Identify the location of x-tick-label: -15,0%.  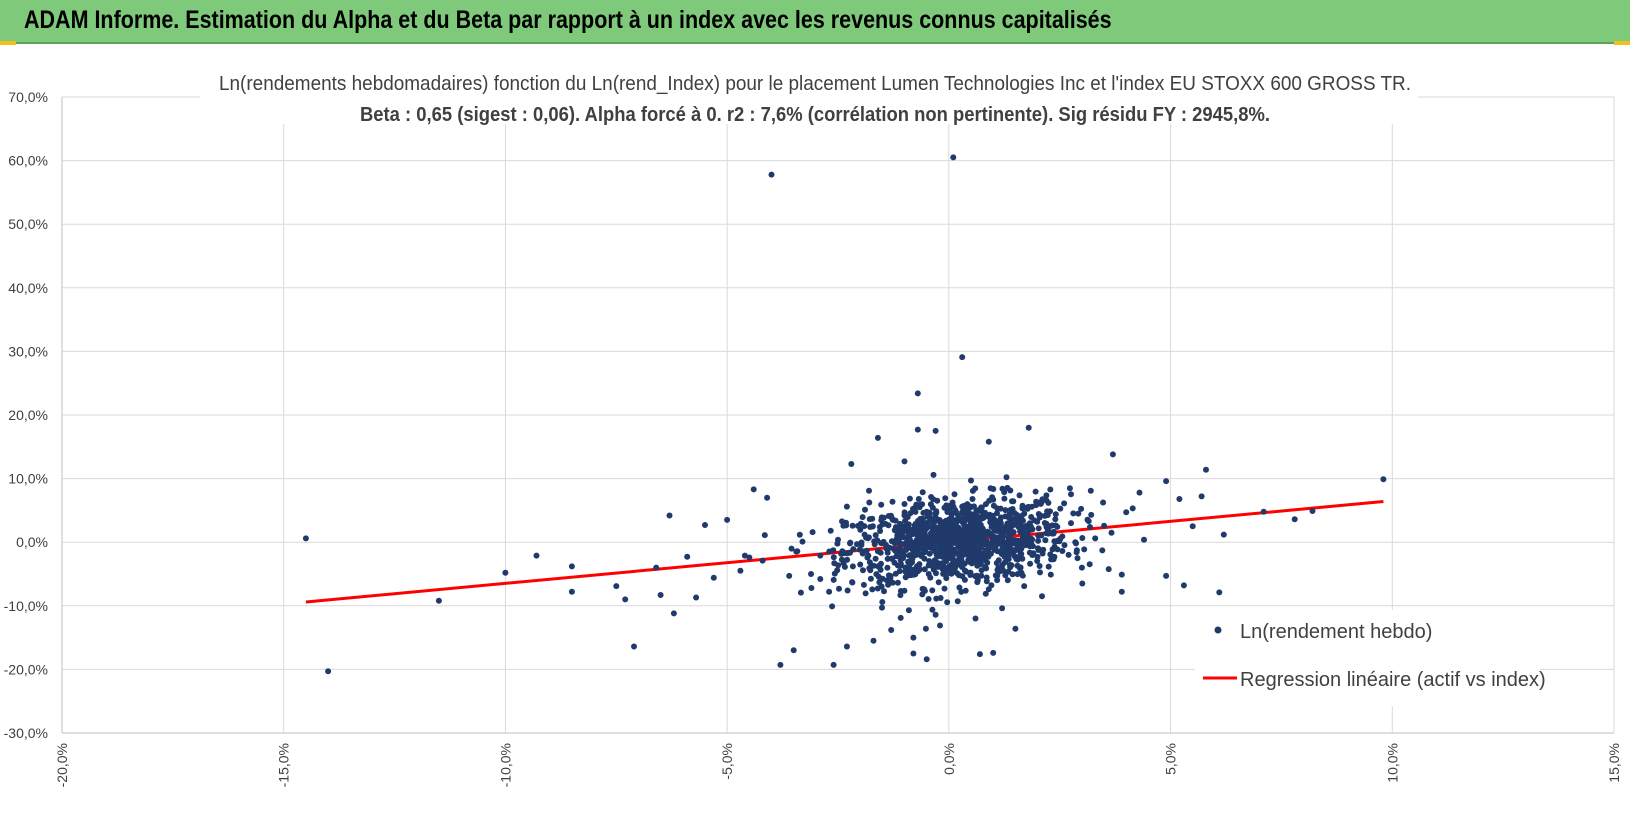
(284, 765).